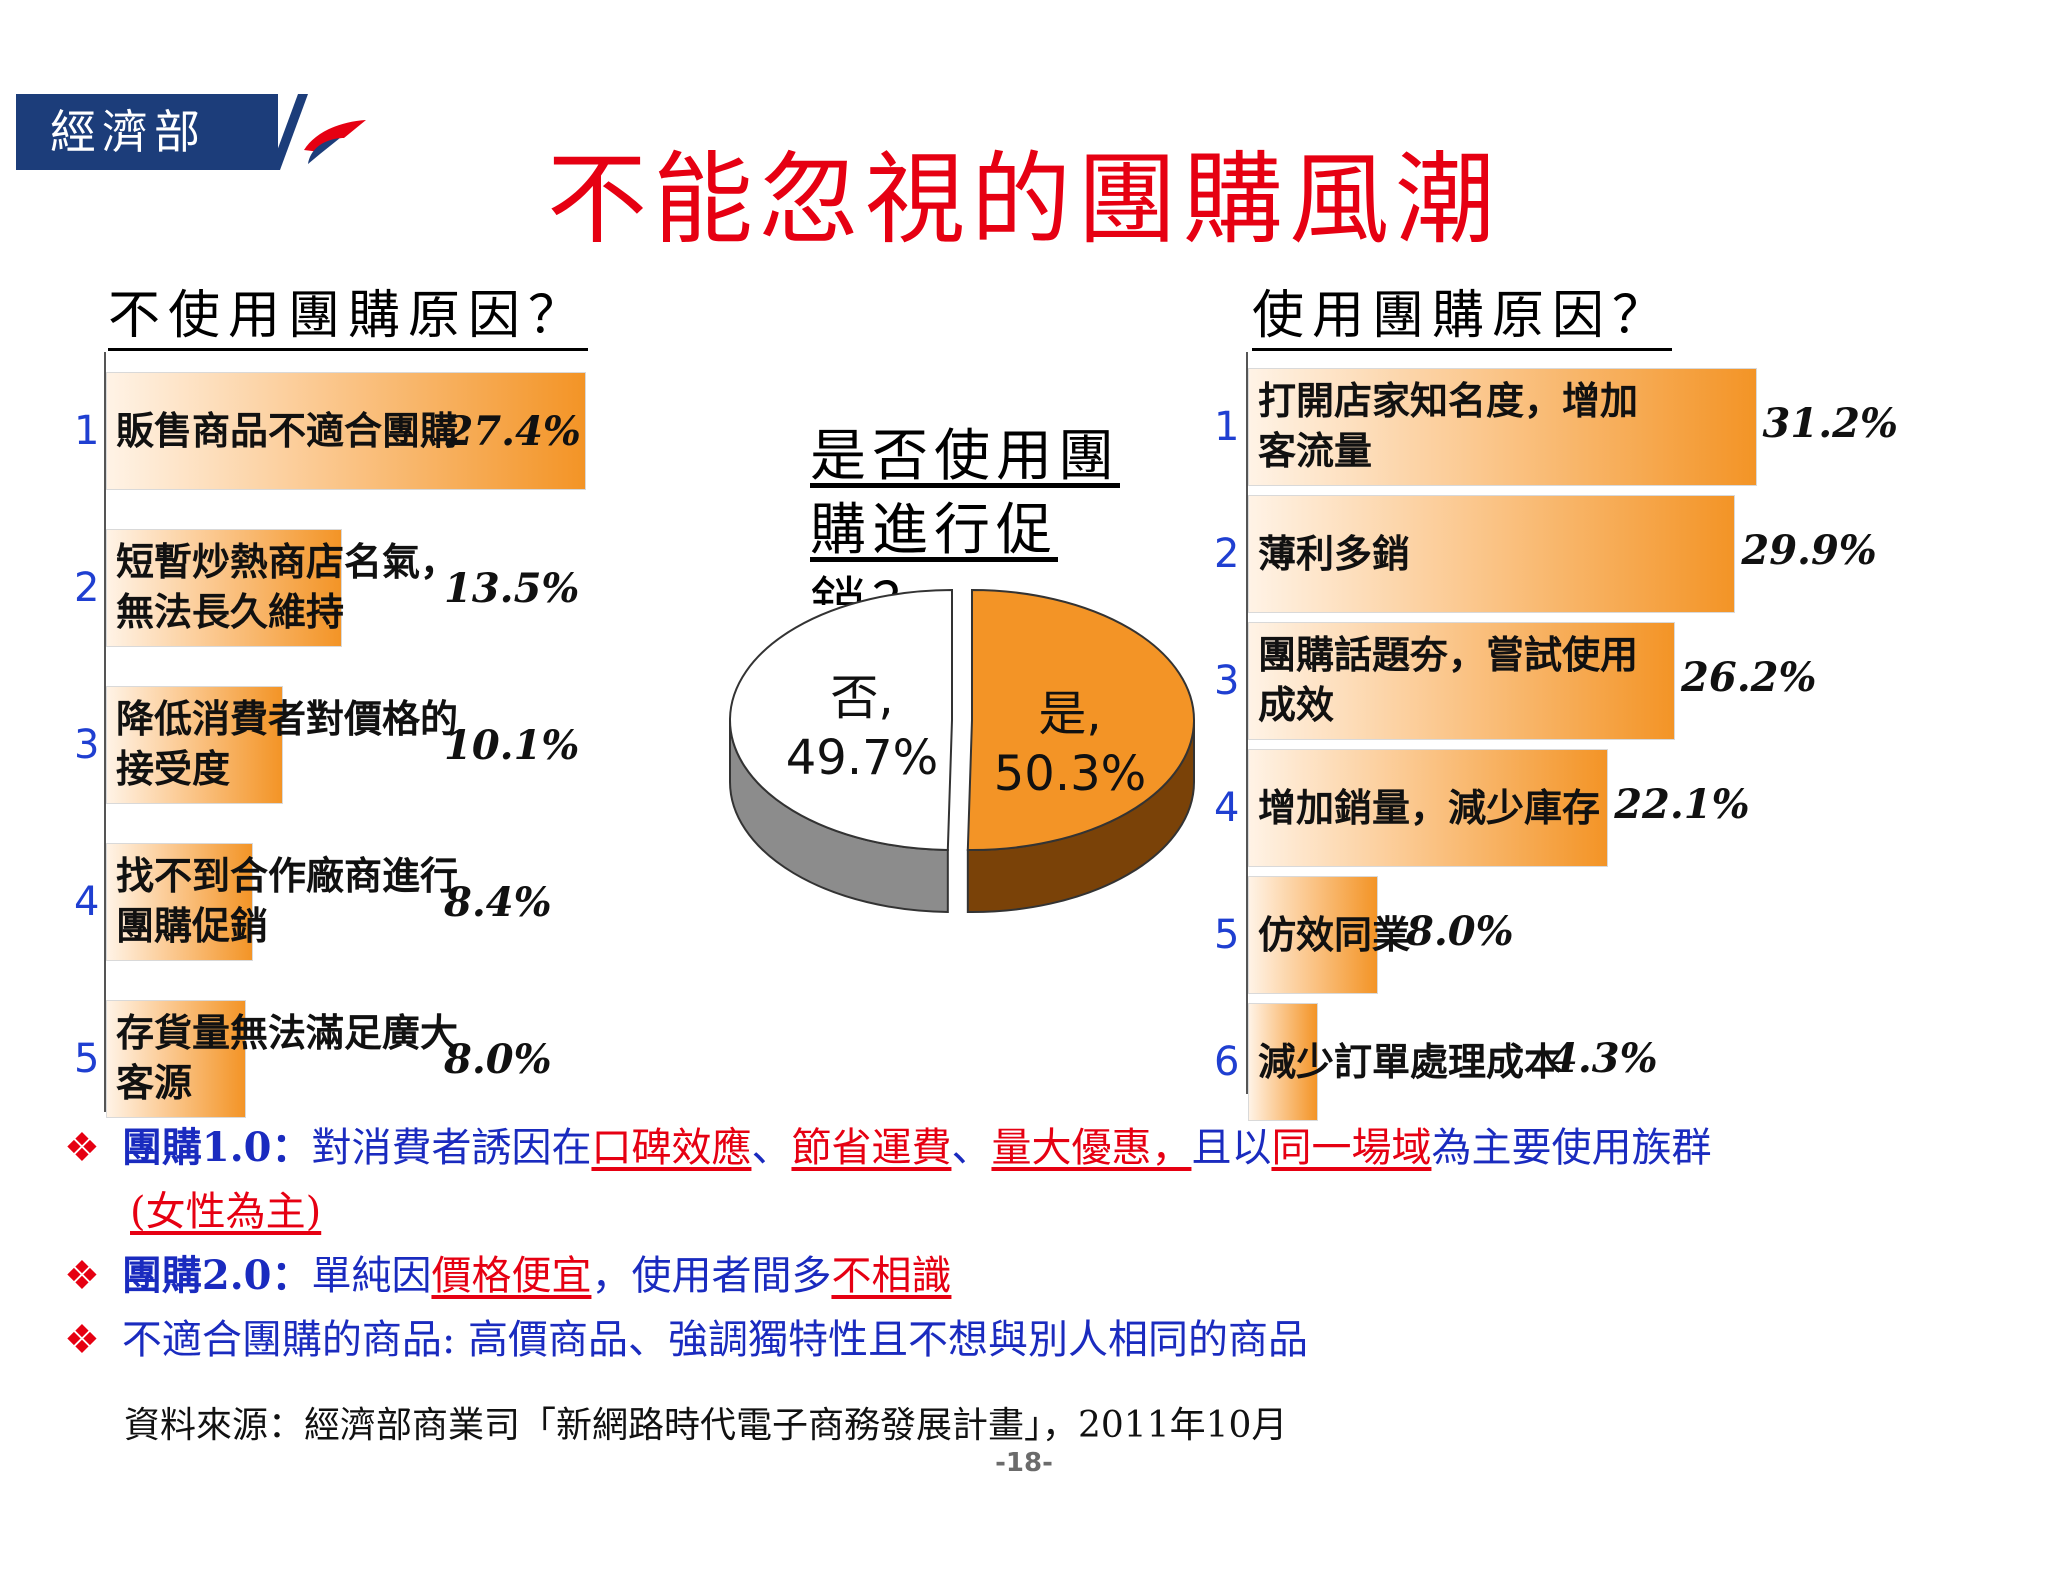  I want to click on bullet1-text1: 對消費者誘因在, so click(451, 1148).